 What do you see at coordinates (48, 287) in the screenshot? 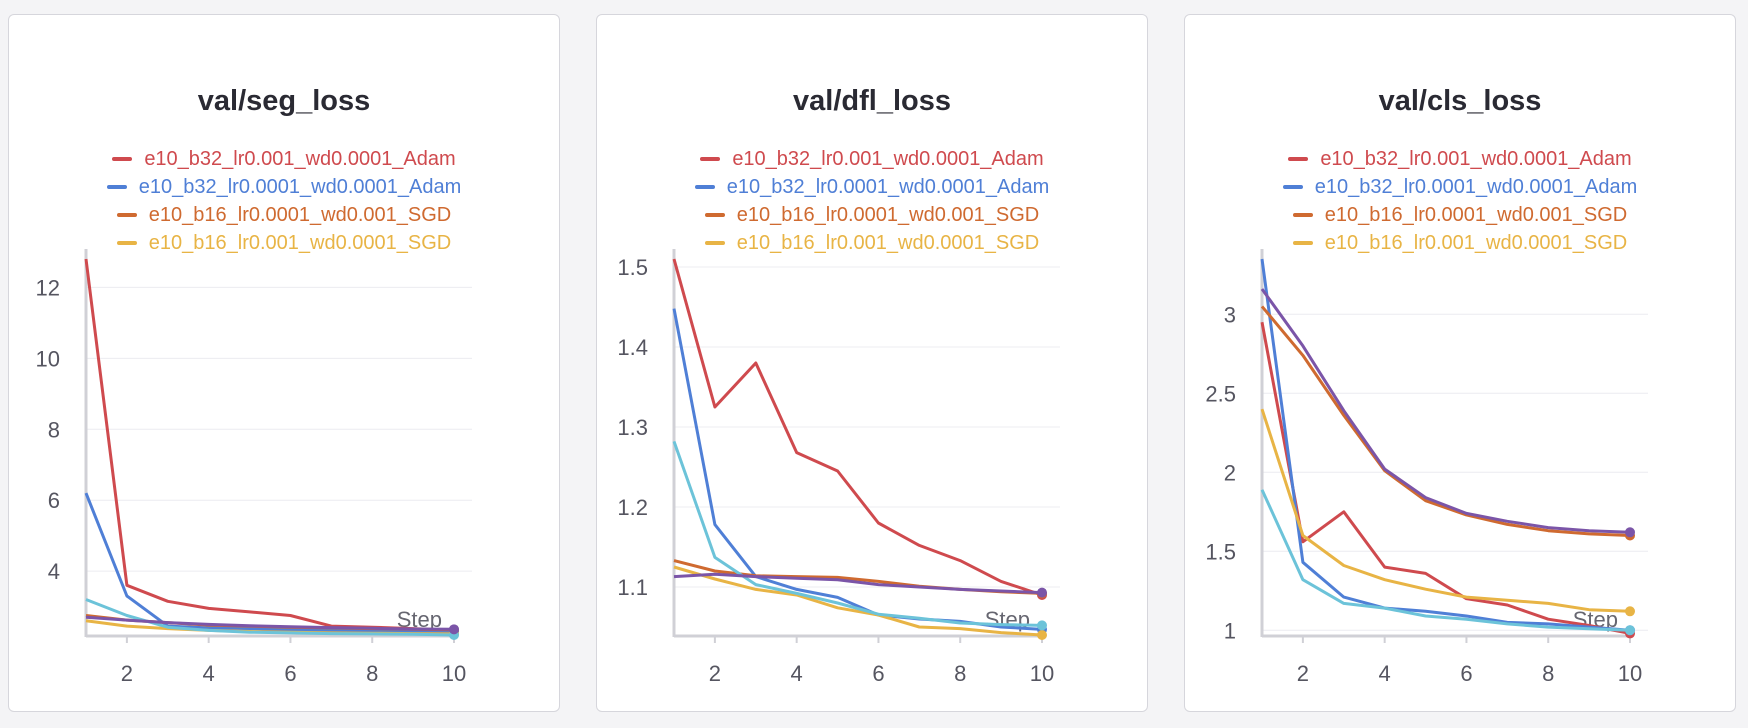
I see `y-tick-label: 12` at bounding box center [48, 287].